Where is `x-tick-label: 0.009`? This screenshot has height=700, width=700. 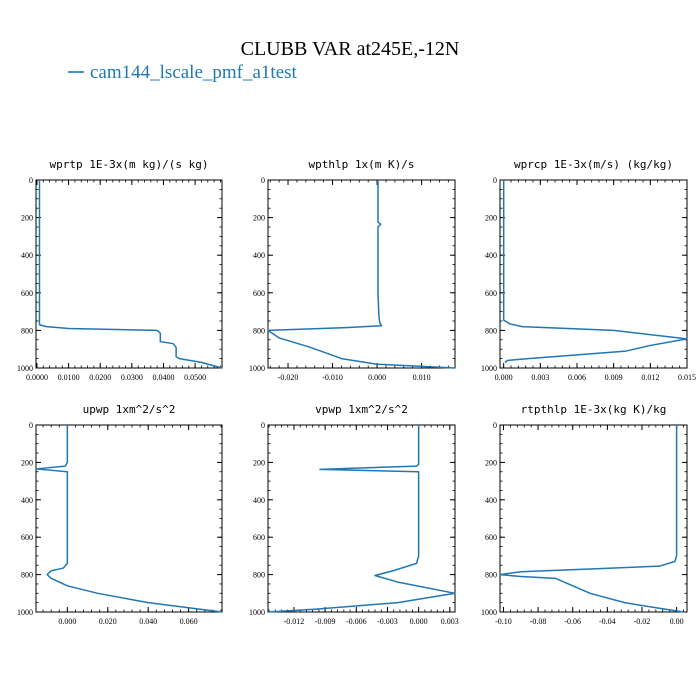
x-tick-label: 0.009 is located at coordinates (614, 377).